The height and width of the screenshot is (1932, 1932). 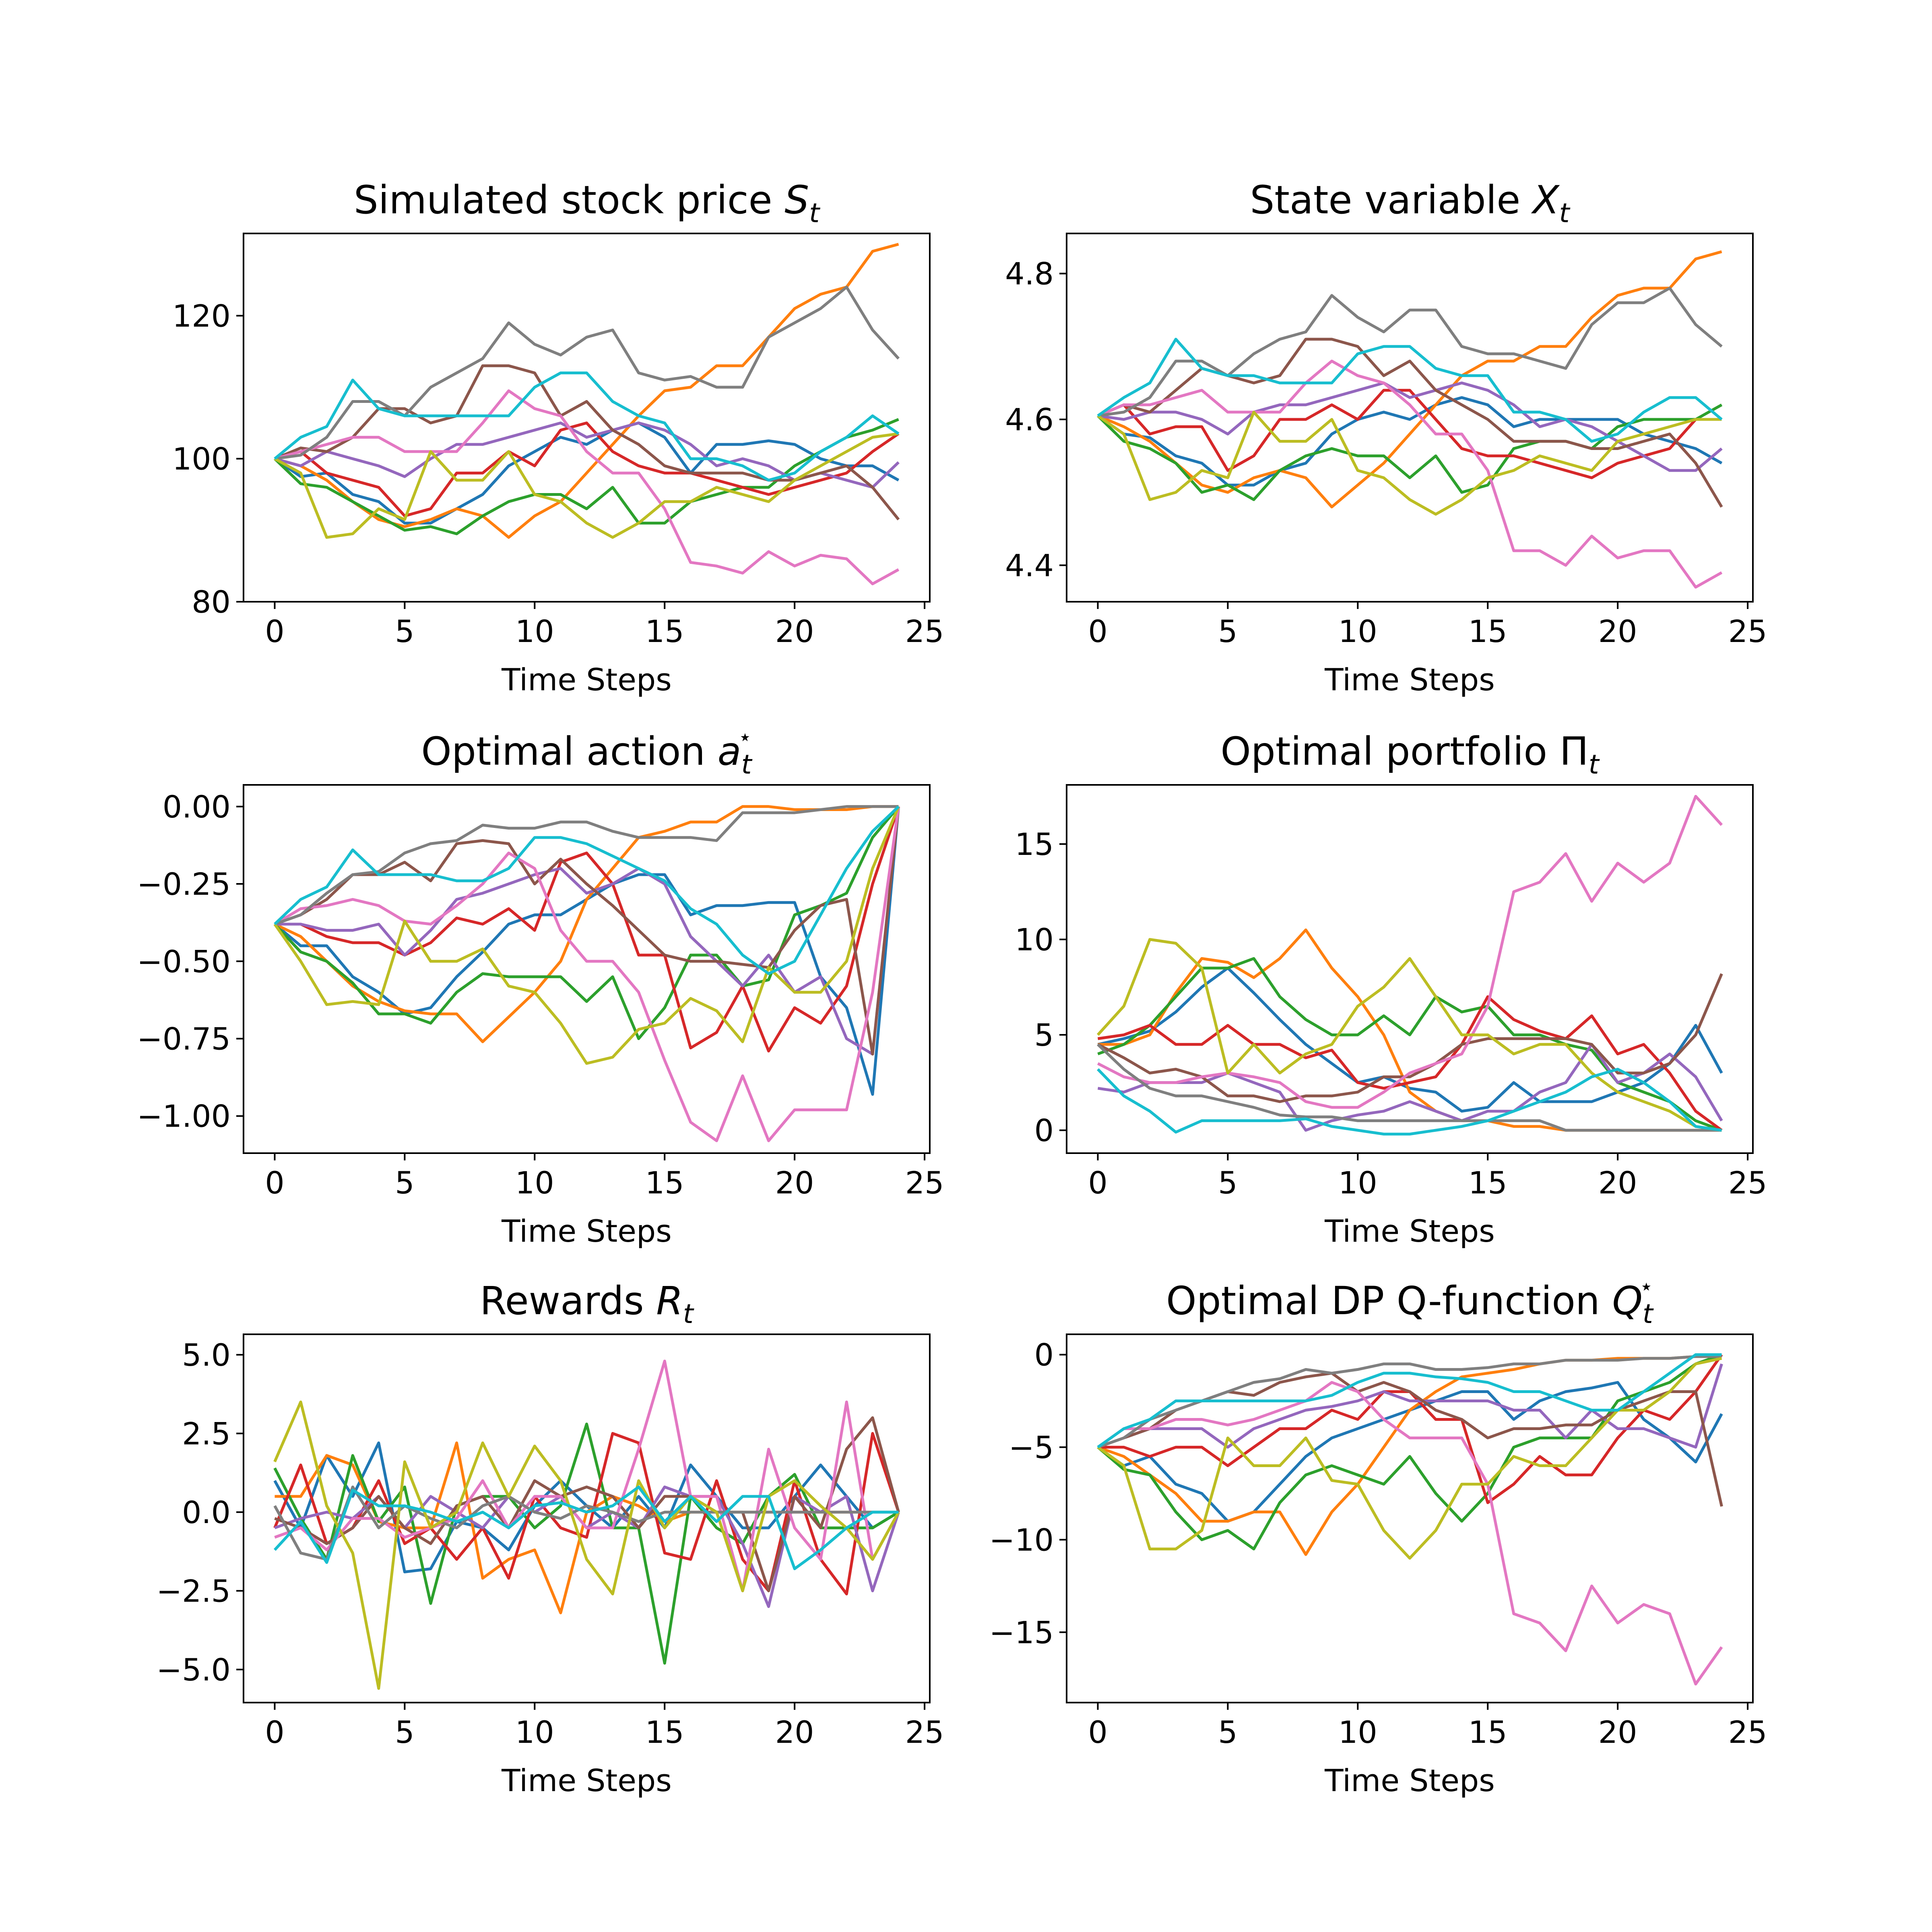 I want to click on y-tick-label: 2.5, so click(x=206, y=1433).